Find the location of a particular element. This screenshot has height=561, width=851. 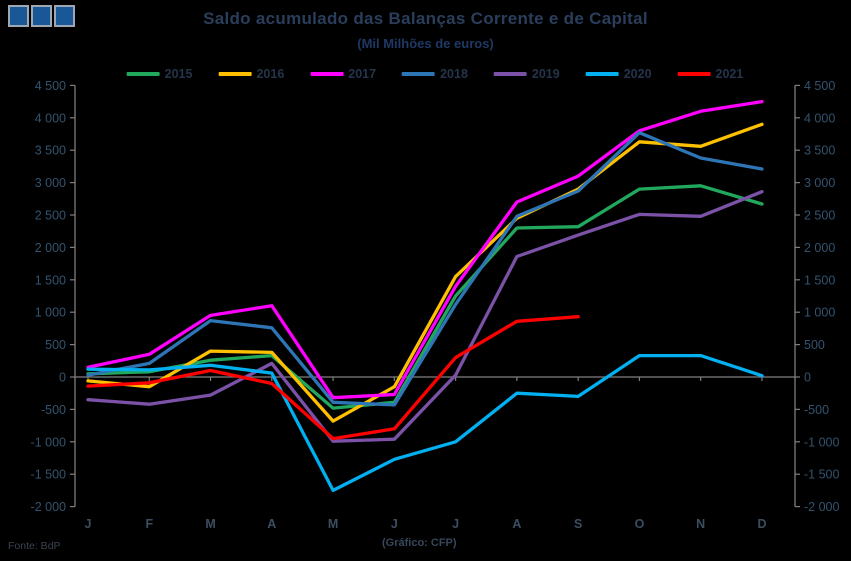

x-axis-month-label: S is located at coordinates (578, 524).